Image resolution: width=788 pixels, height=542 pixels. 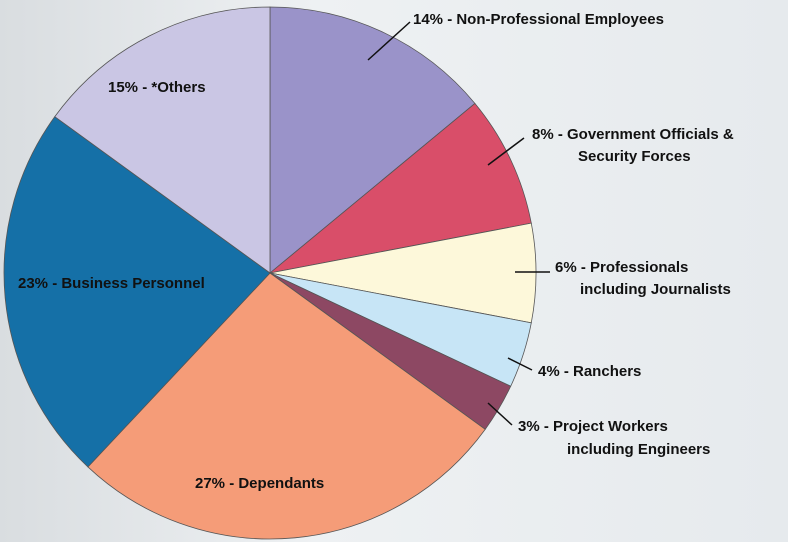 I want to click on data-label: 15% - *Others, so click(x=157, y=87).